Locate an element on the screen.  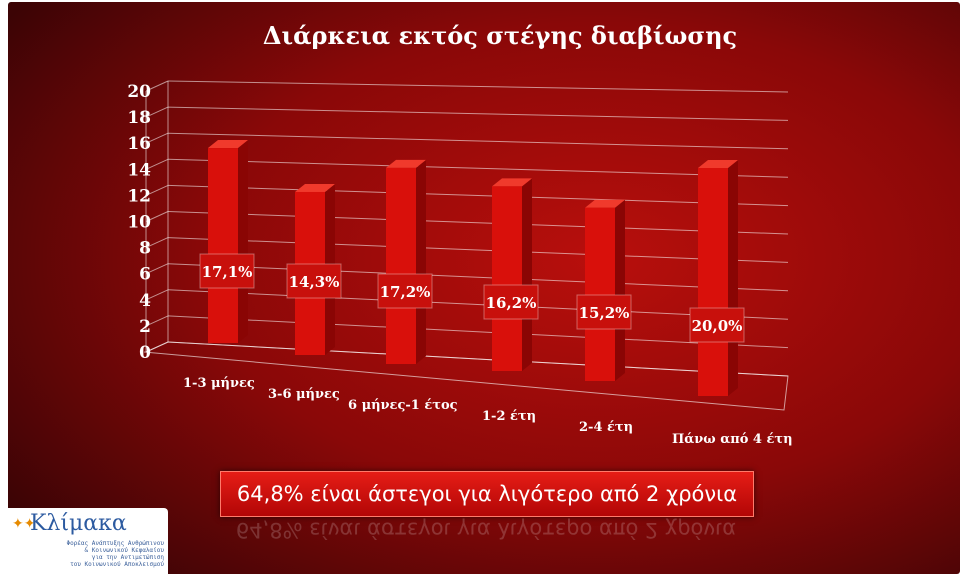
category-label: 1-3 μήνες is located at coordinates (219, 383).